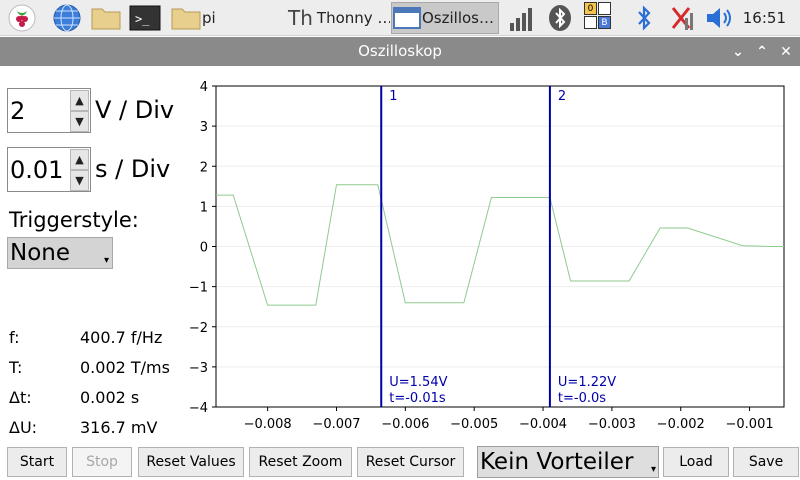 Image resolution: width=800 pixels, height=480 pixels. What do you see at coordinates (681, 424) in the screenshot?
I see `x-tick-label: −0.002` at bounding box center [681, 424].